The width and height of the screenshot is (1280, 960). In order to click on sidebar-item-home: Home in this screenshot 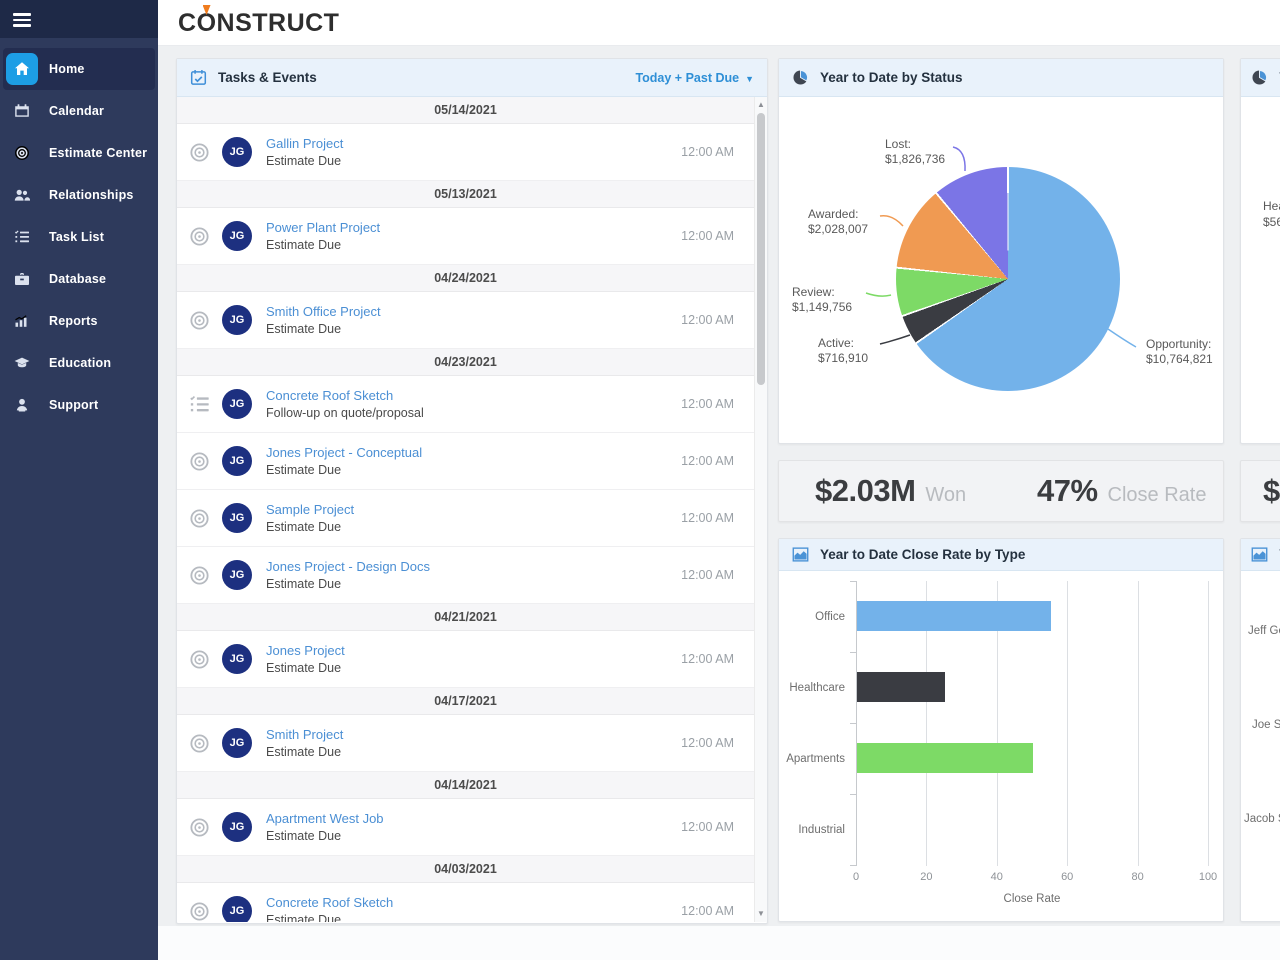, I will do `click(79, 69)`.